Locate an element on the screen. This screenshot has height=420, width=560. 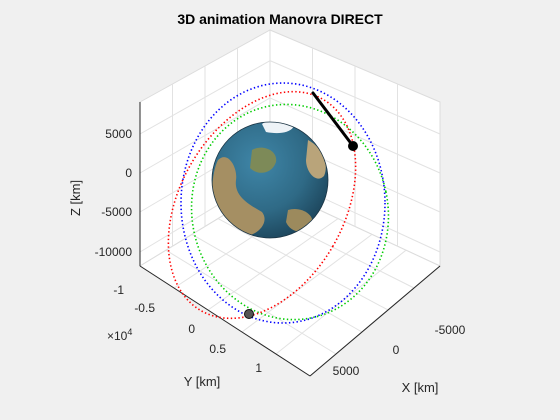
x-tick-label: 5000 is located at coordinates (346, 371).